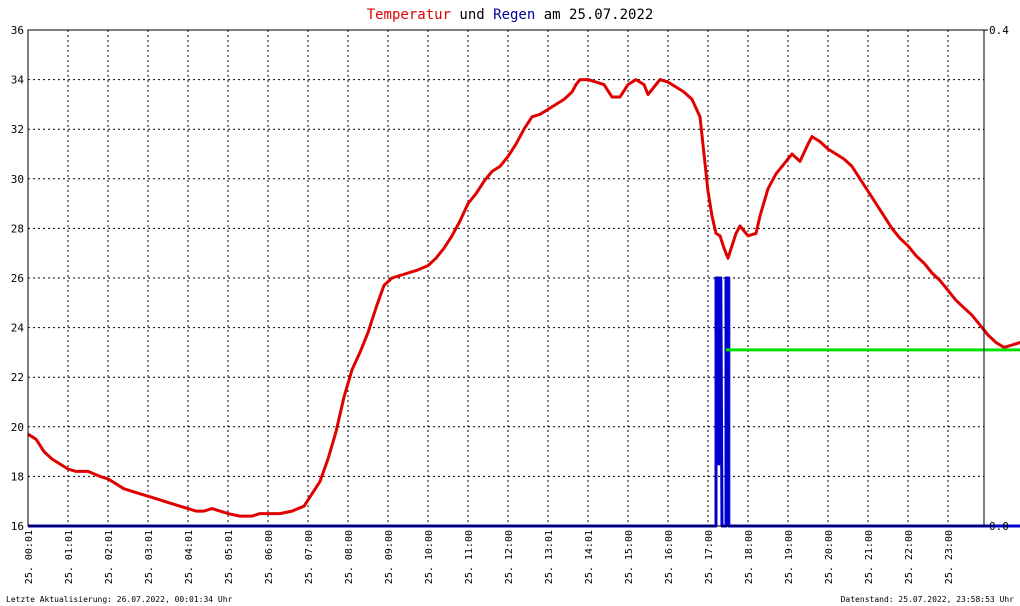 The height and width of the screenshot is (606, 1020). What do you see at coordinates (229, 557) in the screenshot?
I see `x-tick-label: 25. 05:01` at bounding box center [229, 557].